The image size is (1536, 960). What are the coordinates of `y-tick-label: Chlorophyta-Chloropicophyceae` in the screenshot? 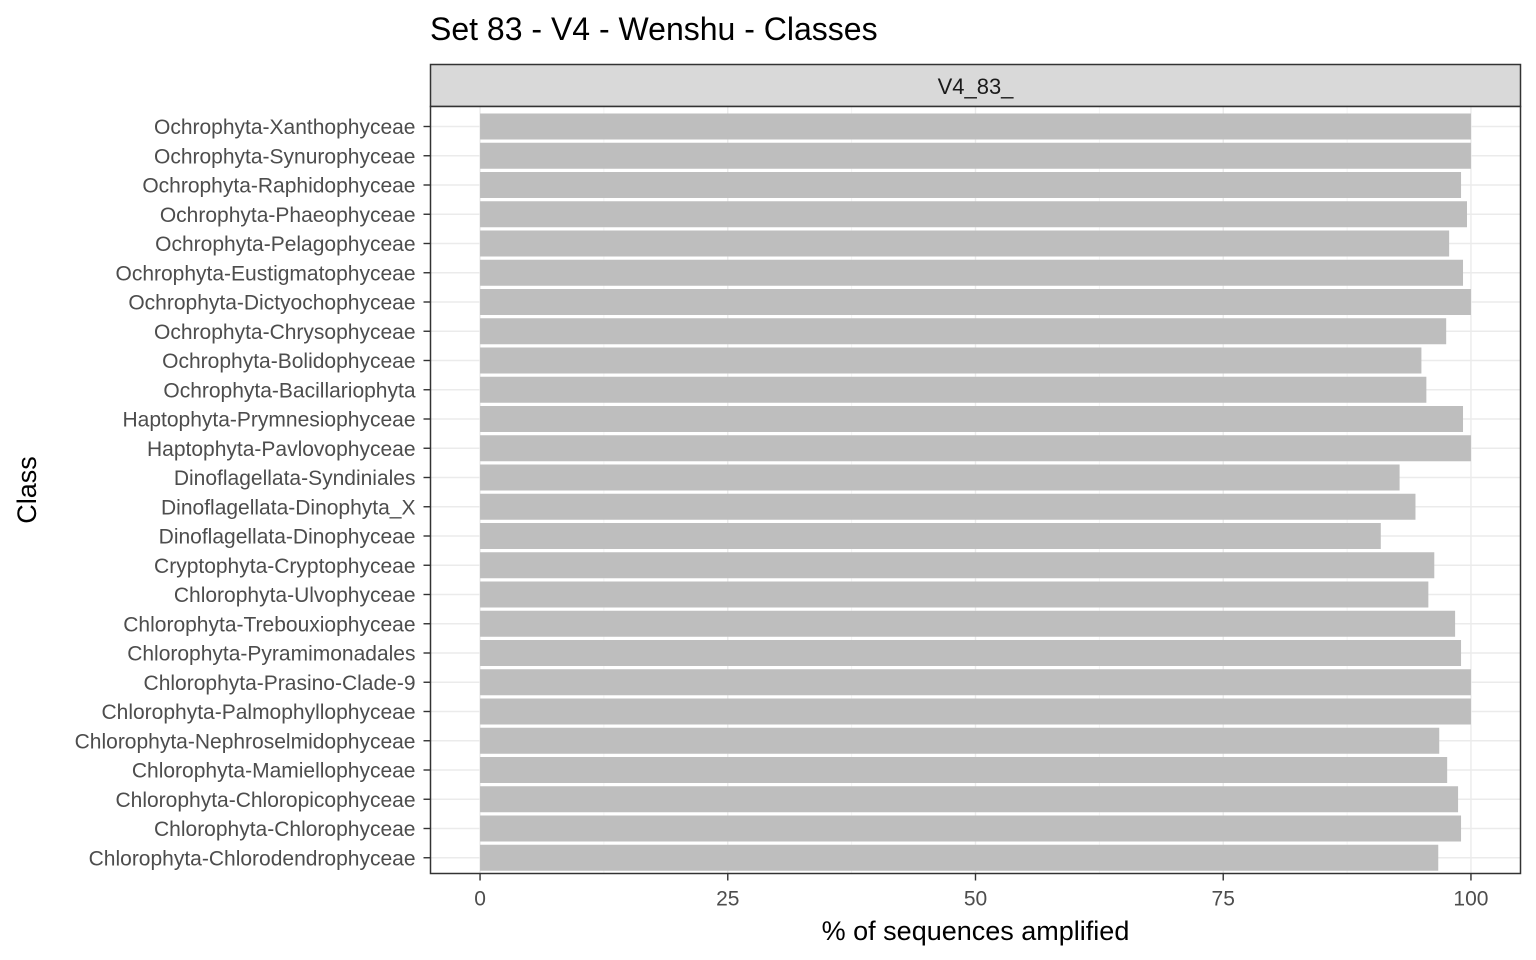 It's located at (265, 800).